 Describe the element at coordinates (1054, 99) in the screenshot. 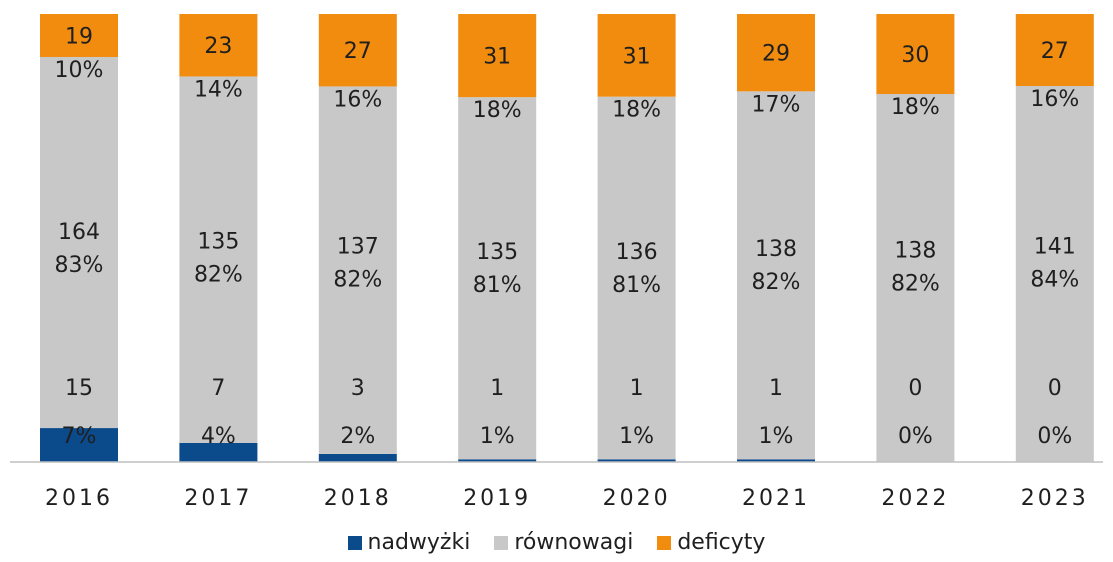

I see `data-label-percent-deficyty-2023: 16%` at that location.